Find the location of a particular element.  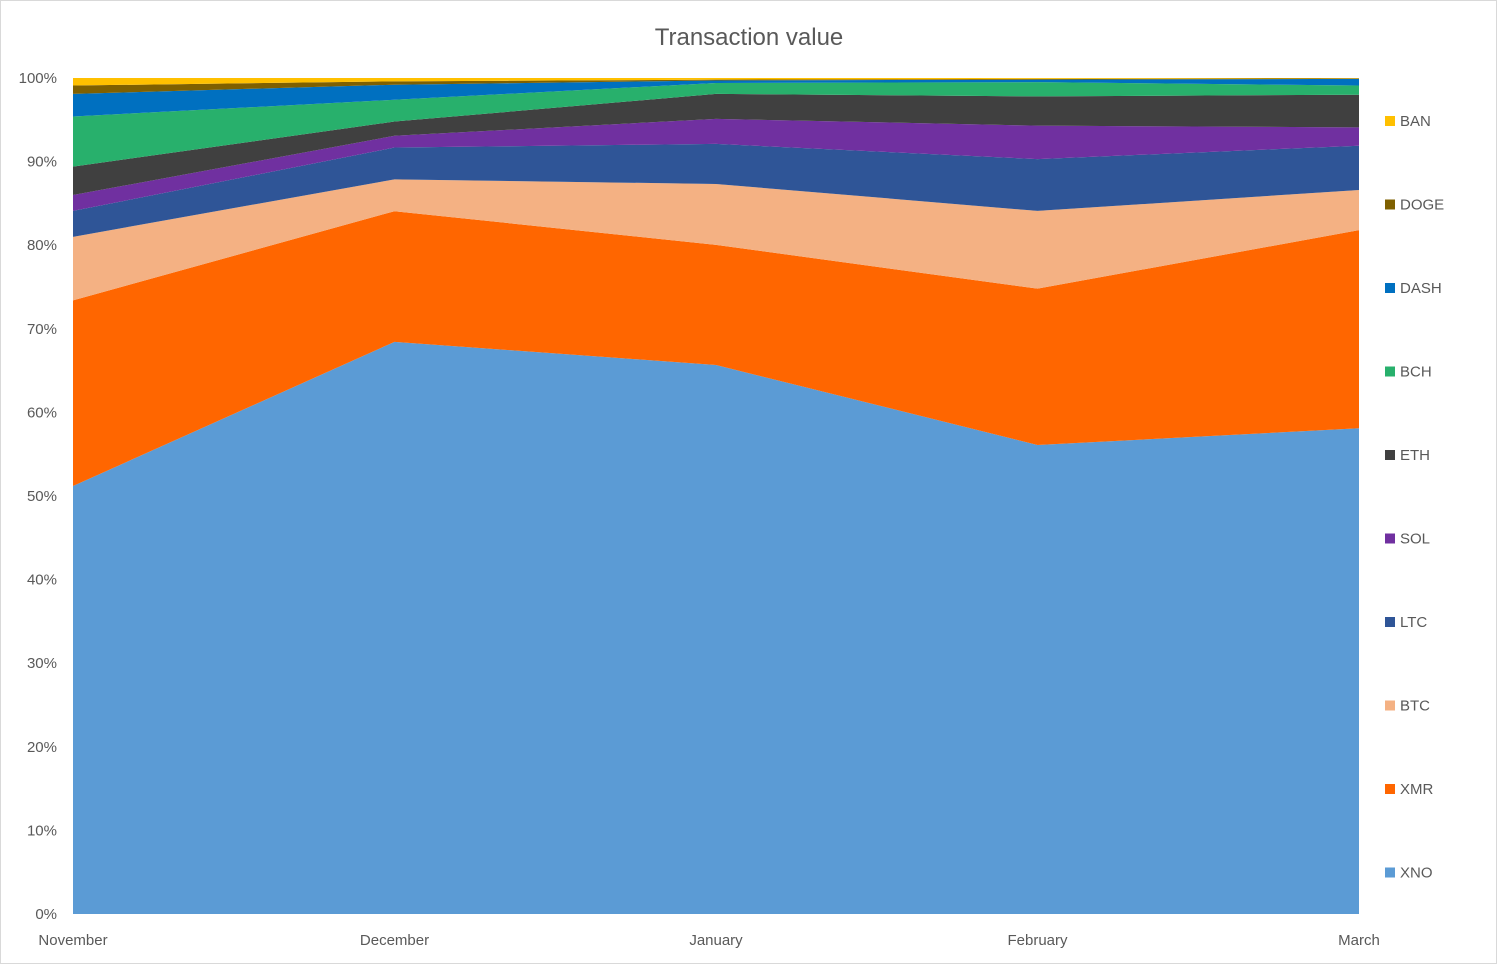

x-tick-label: January is located at coordinates (716, 940).